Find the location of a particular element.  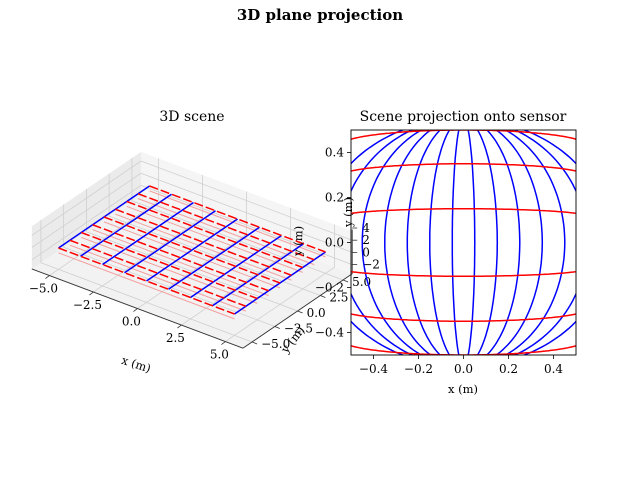

z-tick-label: −2 is located at coordinates (371, 265).